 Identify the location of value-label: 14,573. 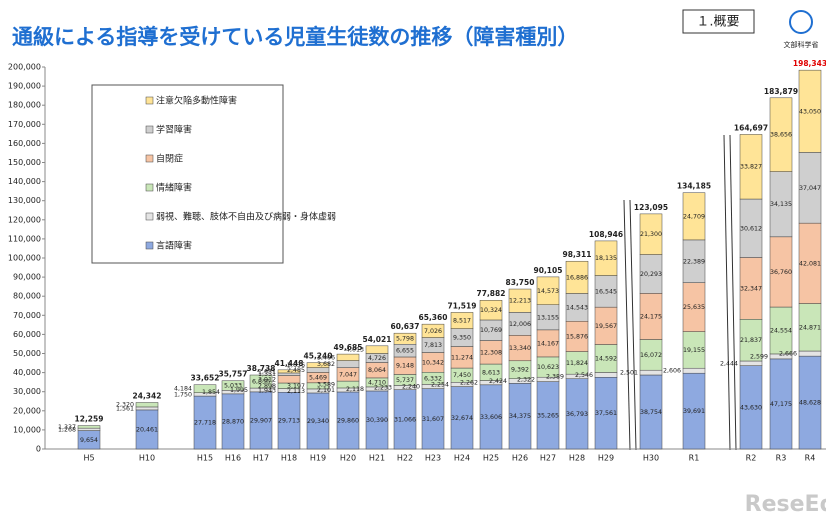
(548, 291).